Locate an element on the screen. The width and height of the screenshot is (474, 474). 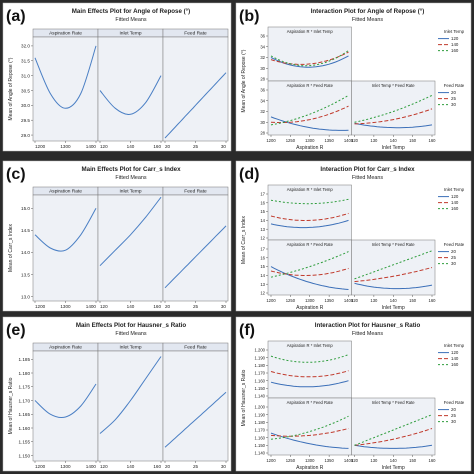
panel-letter: (e) is located at coordinates (16, 330).